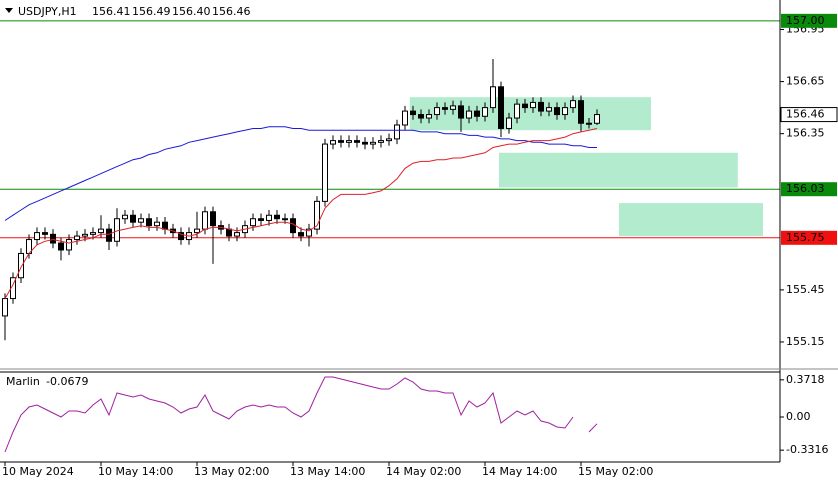 This screenshot has height=482, width=838. I want to click on menu-arrow, so click(9, 10).